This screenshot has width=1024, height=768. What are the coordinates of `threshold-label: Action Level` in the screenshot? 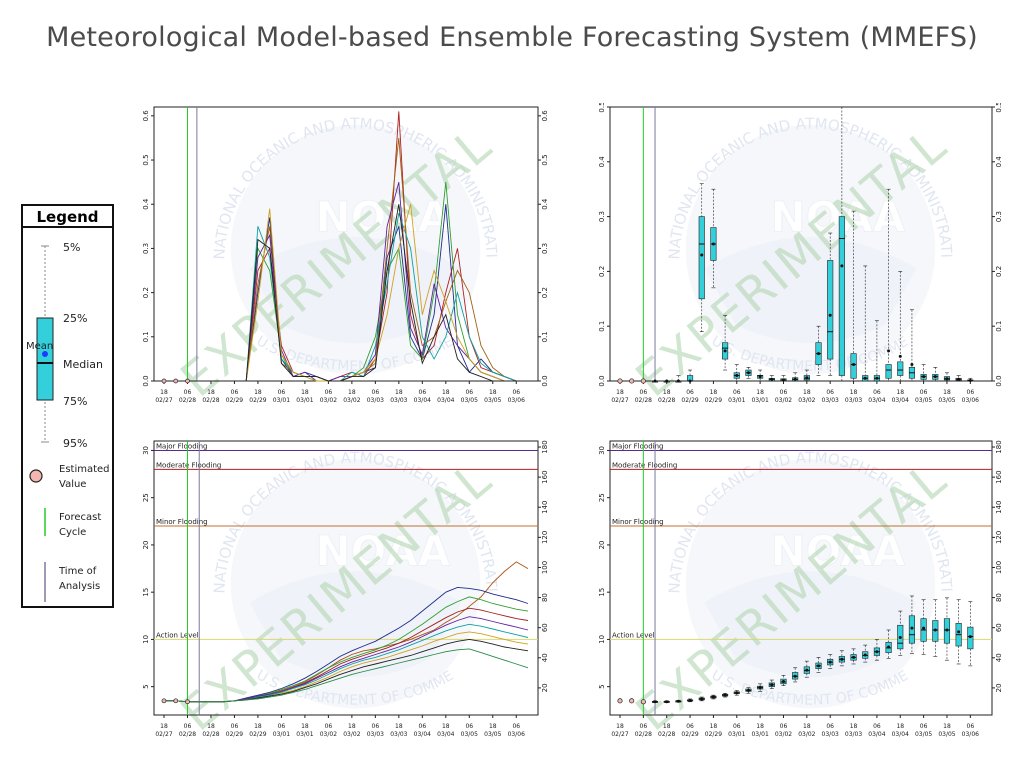 It's located at (177, 635).